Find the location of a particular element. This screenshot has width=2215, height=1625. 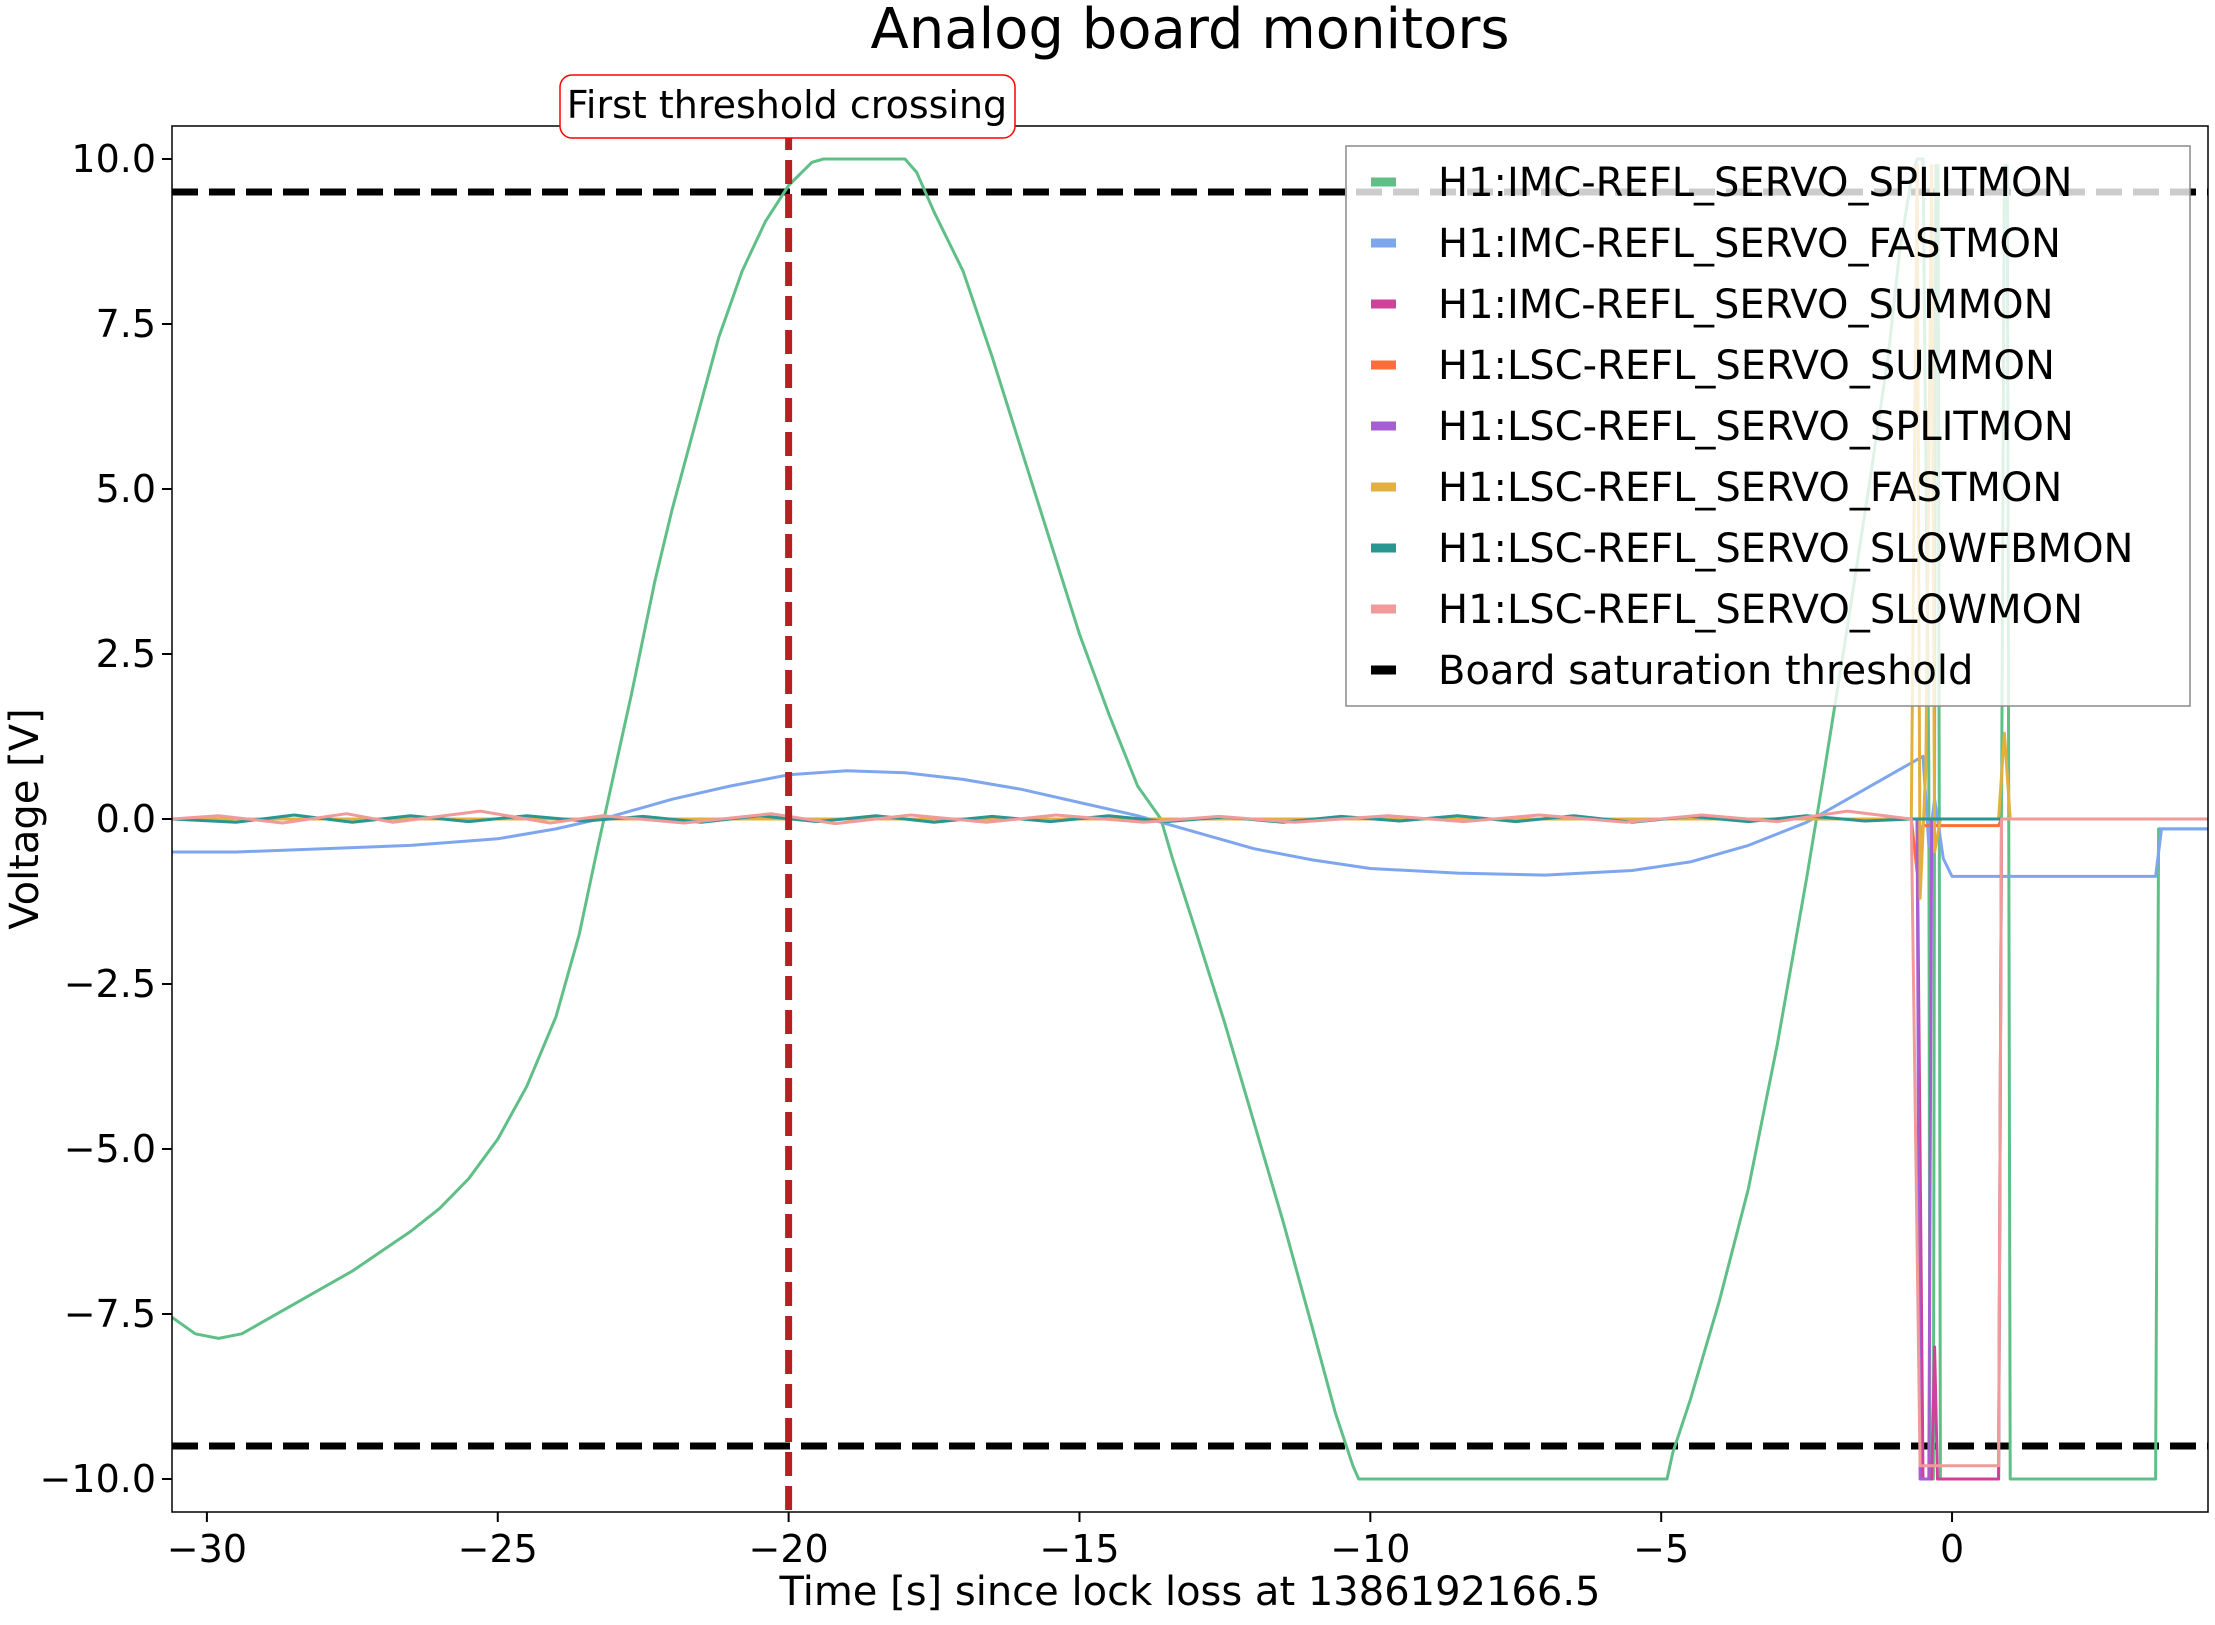

legend-box is located at coordinates (1768, 426).